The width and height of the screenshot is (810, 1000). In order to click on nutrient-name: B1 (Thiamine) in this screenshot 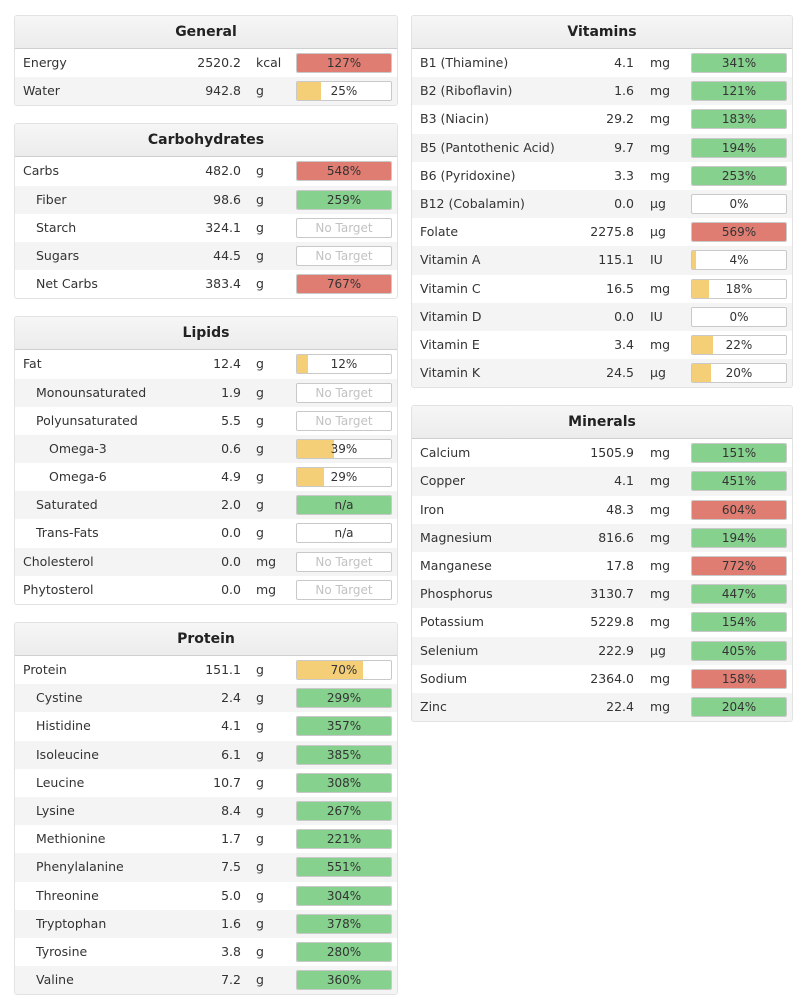, I will do `click(464, 62)`.